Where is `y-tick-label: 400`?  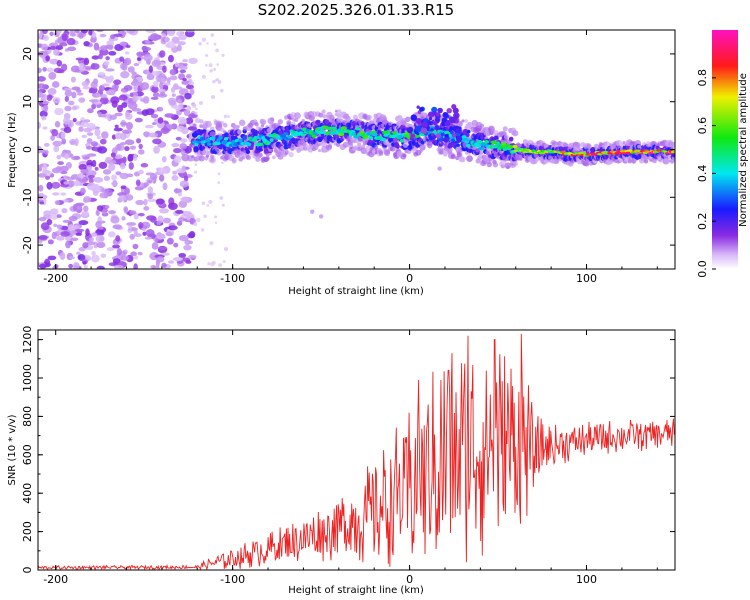
y-tick-label: 400 is located at coordinates (27, 493).